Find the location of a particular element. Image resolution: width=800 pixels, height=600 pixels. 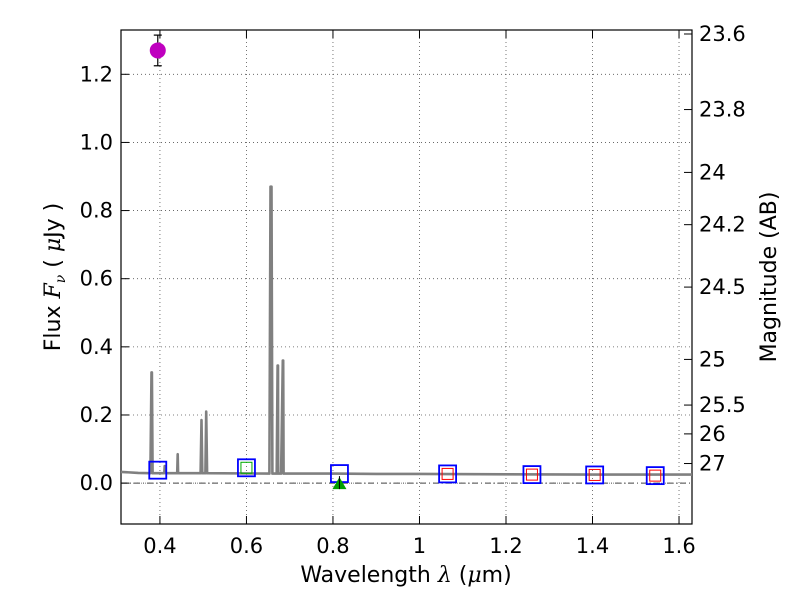

magnitude-tick-label: 23.8 is located at coordinates (722, 110).